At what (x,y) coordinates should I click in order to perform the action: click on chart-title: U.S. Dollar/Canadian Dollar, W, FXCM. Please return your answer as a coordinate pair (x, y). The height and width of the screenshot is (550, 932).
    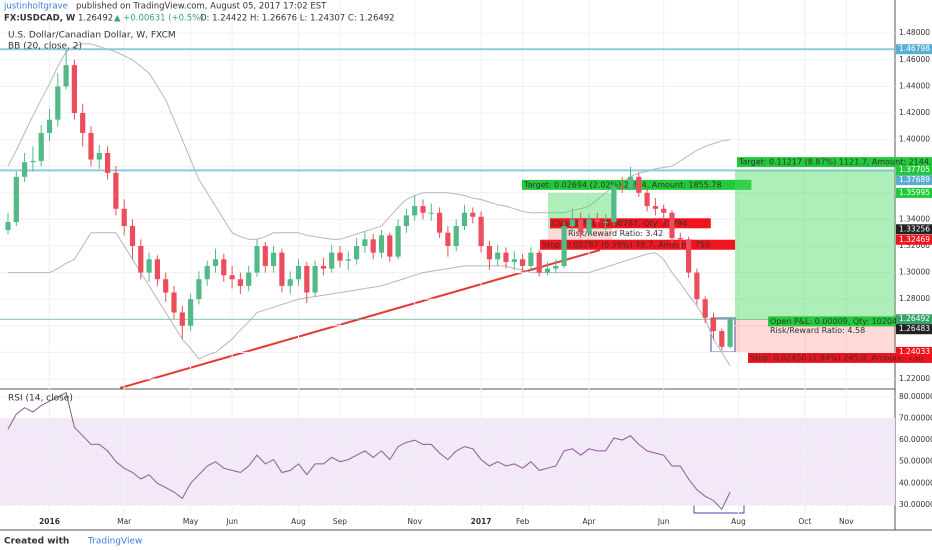
    Looking at the image, I should click on (92, 36).